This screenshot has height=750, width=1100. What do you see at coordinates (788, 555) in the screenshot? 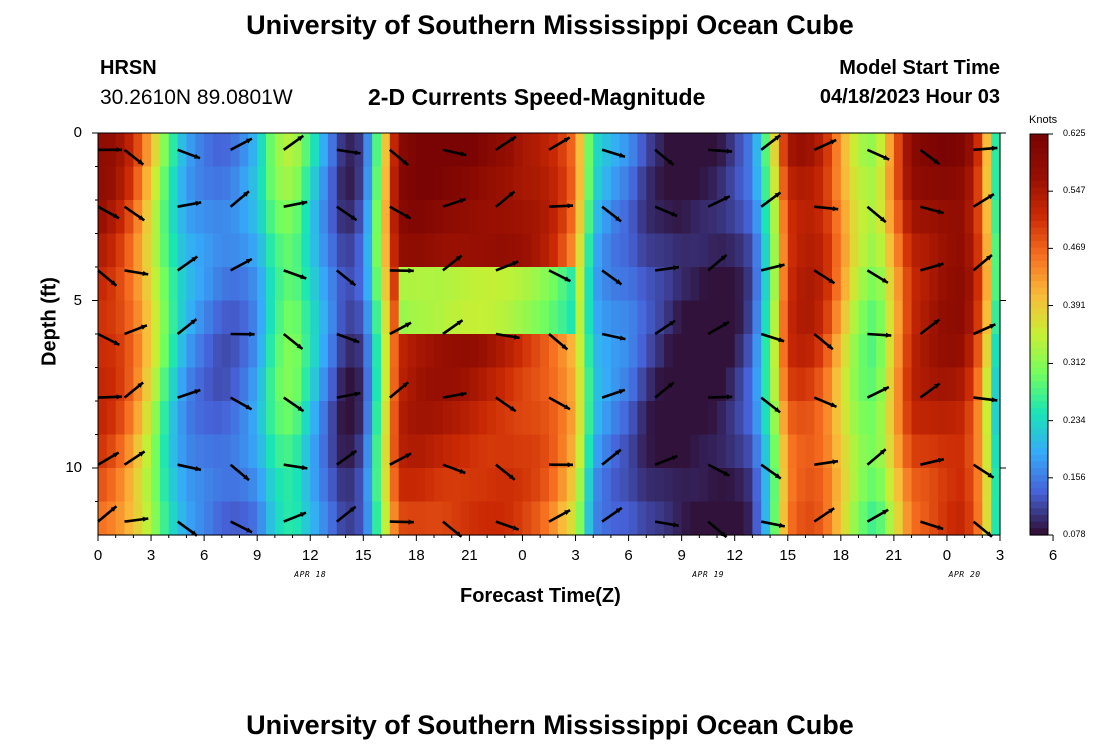
I see `x-tick-label: 15` at bounding box center [788, 555].